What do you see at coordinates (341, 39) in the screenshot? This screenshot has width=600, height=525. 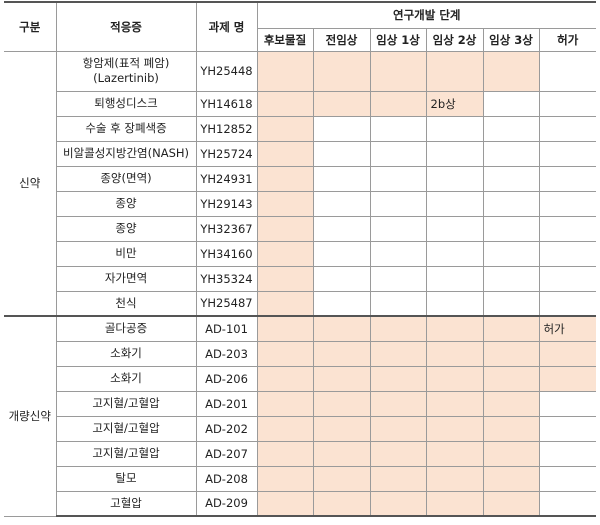 I see `header-stage-preclinical: 전임상` at bounding box center [341, 39].